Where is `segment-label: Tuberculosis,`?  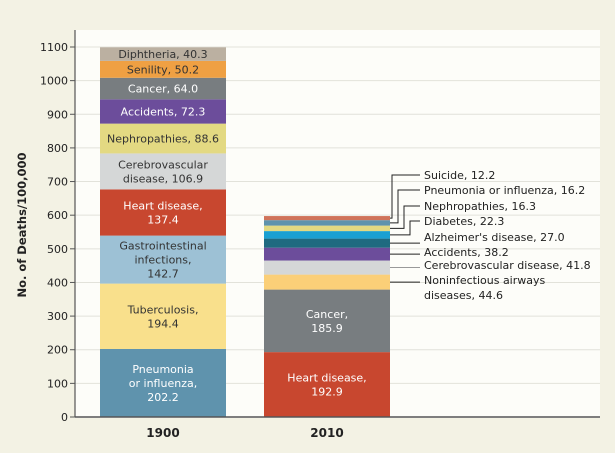
segment-label: Tuberculosis, is located at coordinates (163, 309).